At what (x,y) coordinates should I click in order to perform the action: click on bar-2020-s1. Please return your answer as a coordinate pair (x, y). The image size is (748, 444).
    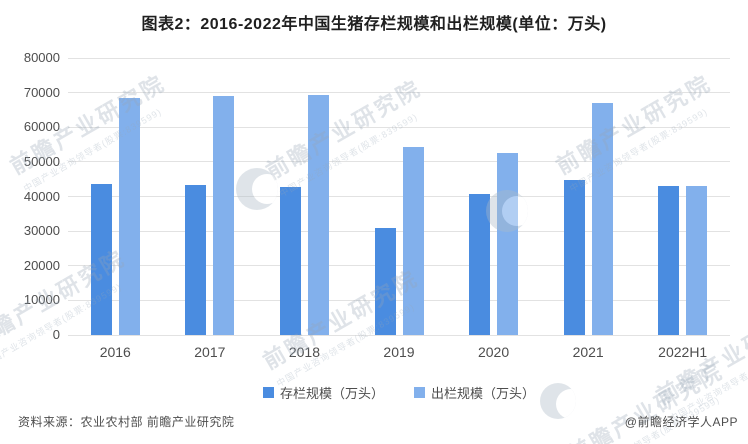
    Looking at the image, I should click on (480, 264).